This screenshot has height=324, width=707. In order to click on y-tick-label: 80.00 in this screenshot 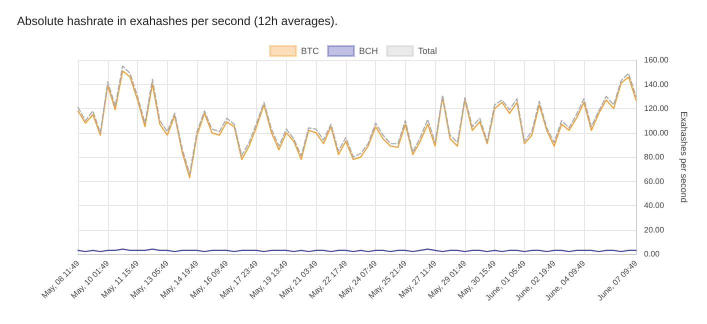, I will do `click(654, 157)`.